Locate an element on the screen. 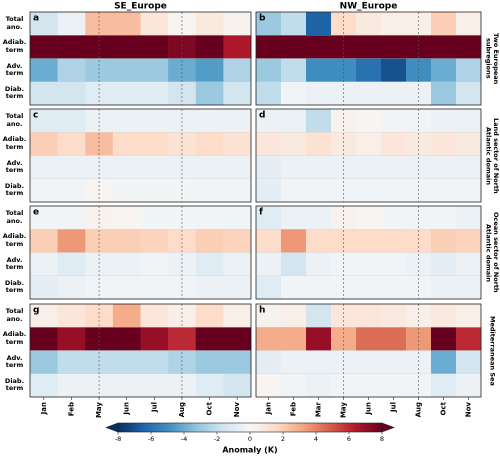 This screenshot has width=500, height=457. x-tick-label: Nov is located at coordinates (469, 410).